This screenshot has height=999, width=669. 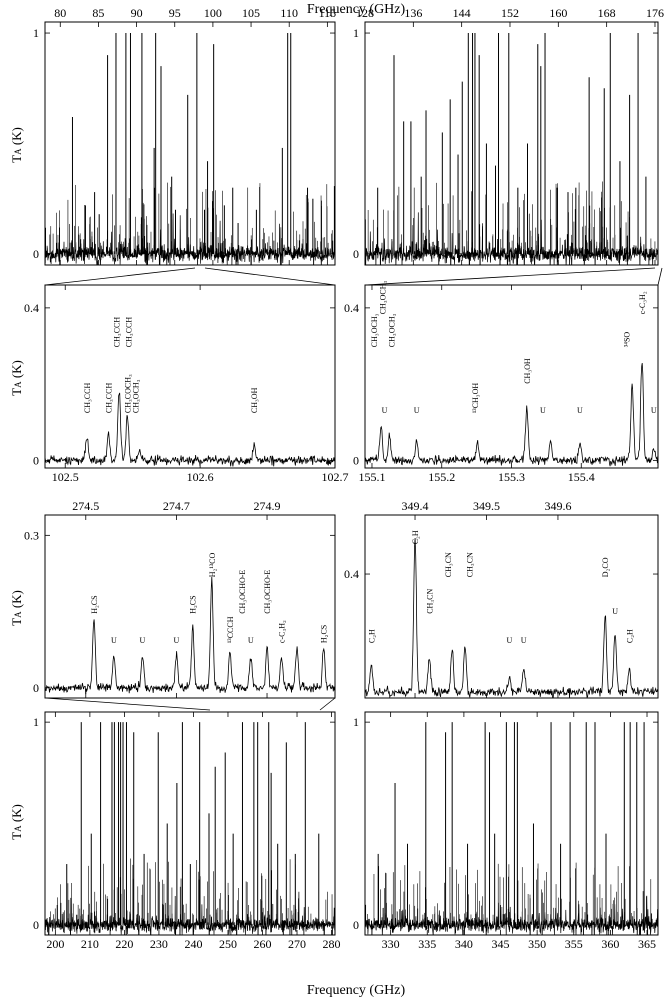 What do you see at coordinates (557, 506) in the screenshot?
I see `x-tick-label: 349.6` at bounding box center [557, 506].